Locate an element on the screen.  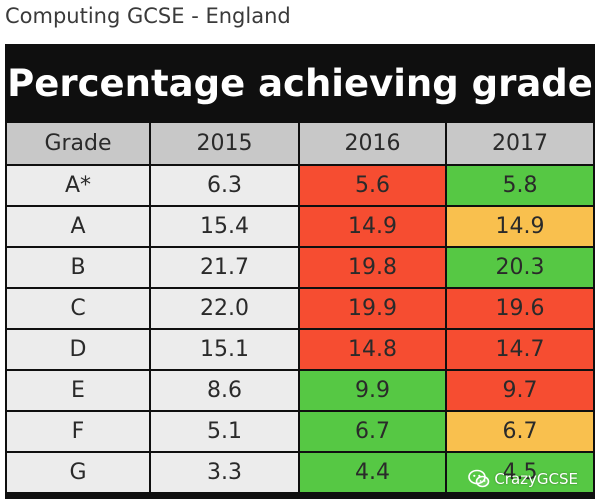
value-cell: 21.7 is located at coordinates (224, 267).